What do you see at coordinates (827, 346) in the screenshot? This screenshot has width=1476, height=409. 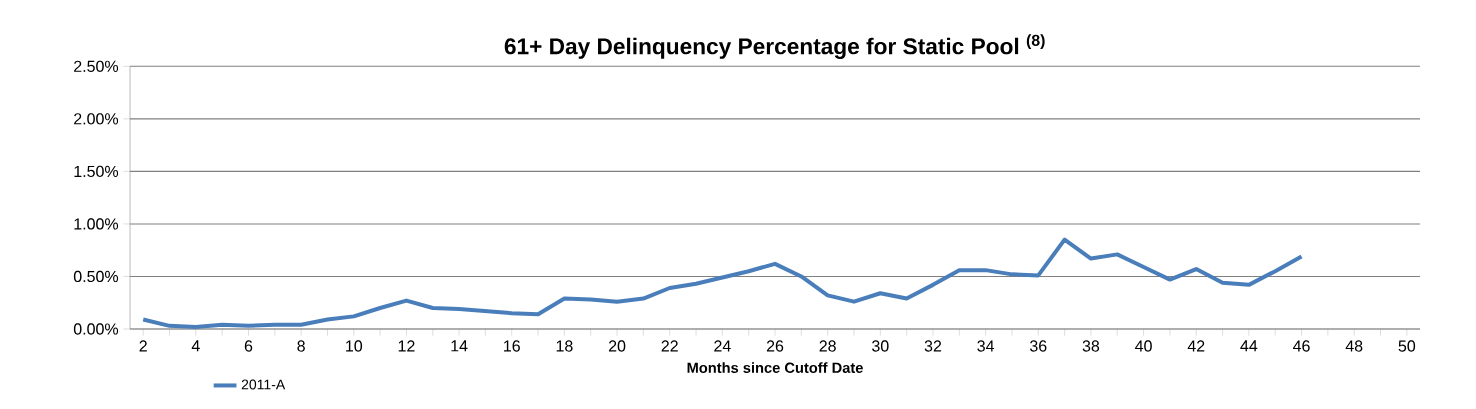 I see `x-tick-label: 28` at bounding box center [827, 346].